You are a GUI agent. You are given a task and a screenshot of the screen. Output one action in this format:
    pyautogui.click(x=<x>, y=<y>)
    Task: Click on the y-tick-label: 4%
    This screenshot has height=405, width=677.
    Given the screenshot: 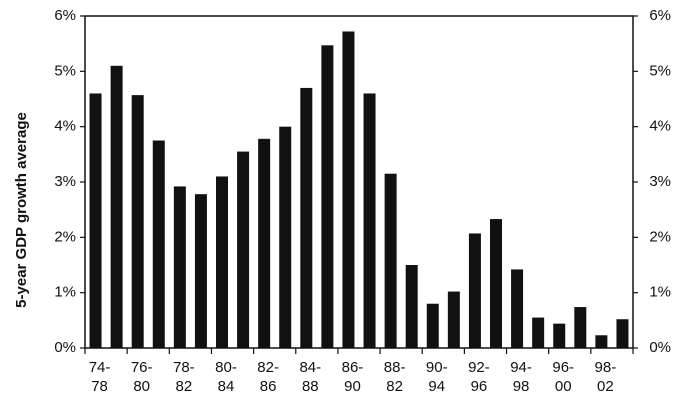 What is the action you would take?
    pyautogui.click(x=65, y=126)
    